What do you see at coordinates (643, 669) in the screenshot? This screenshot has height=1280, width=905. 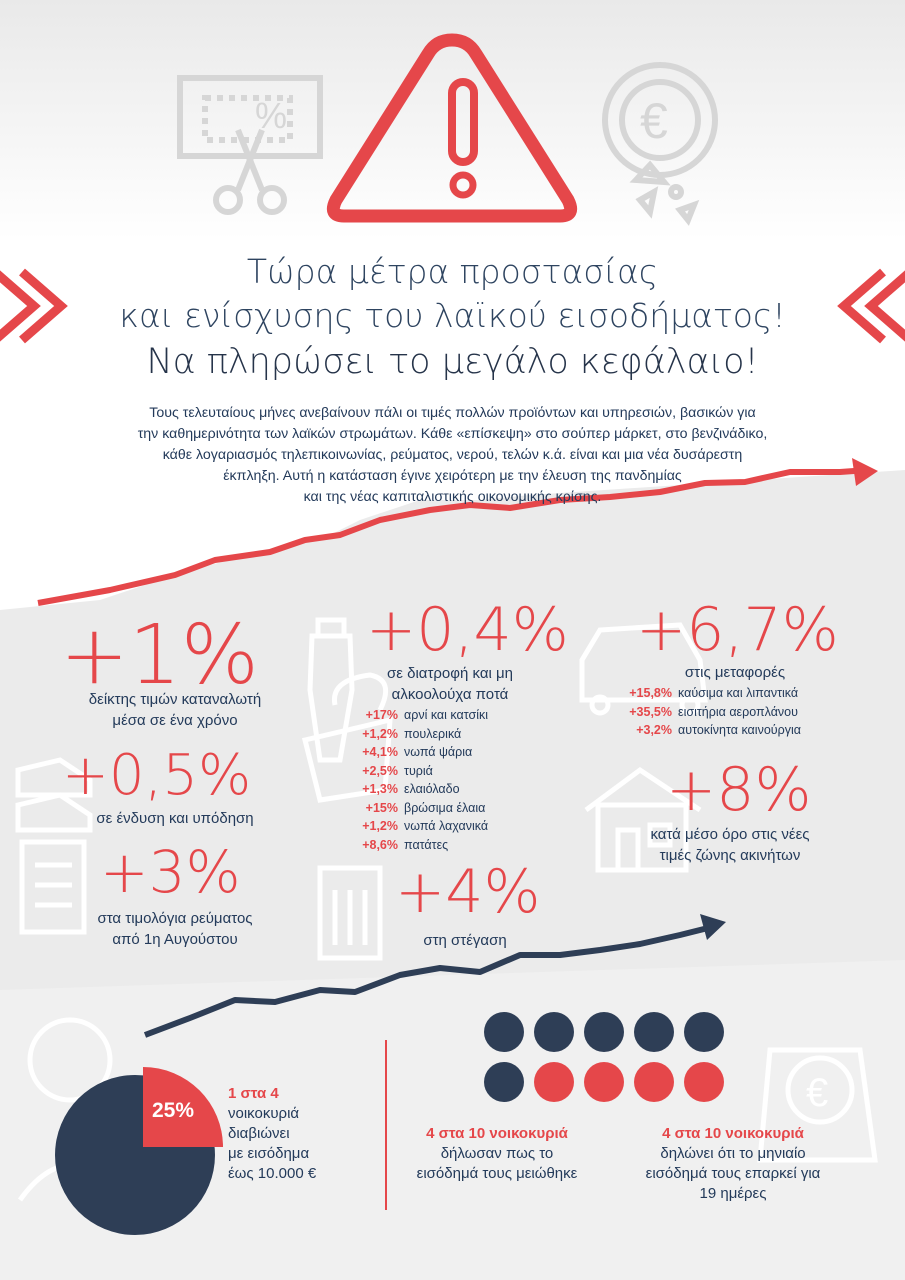 I see `car-icon` at bounding box center [643, 669].